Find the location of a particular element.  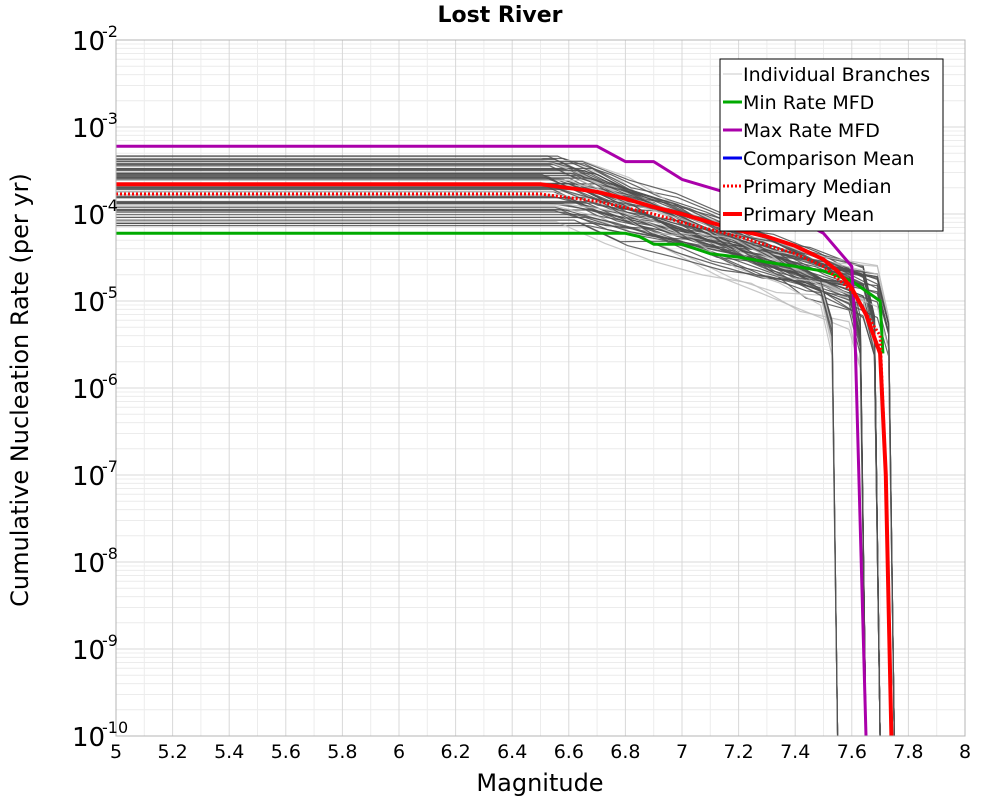

y-tick-label: 10⁻⁴ is located at coordinates (95, 213).